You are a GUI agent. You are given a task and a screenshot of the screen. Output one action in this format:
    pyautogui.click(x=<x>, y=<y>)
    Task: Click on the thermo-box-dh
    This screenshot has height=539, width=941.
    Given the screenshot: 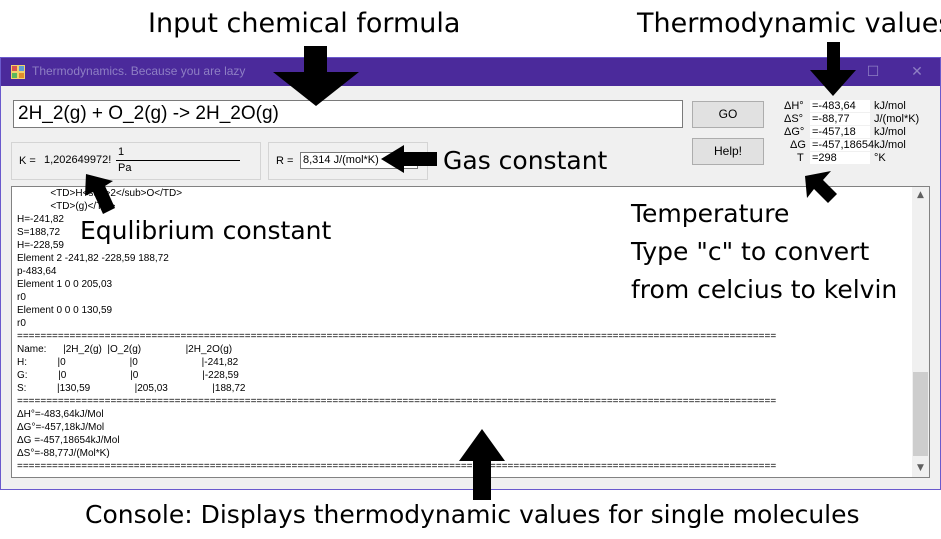 What is the action you would take?
    pyautogui.click(x=840, y=106)
    